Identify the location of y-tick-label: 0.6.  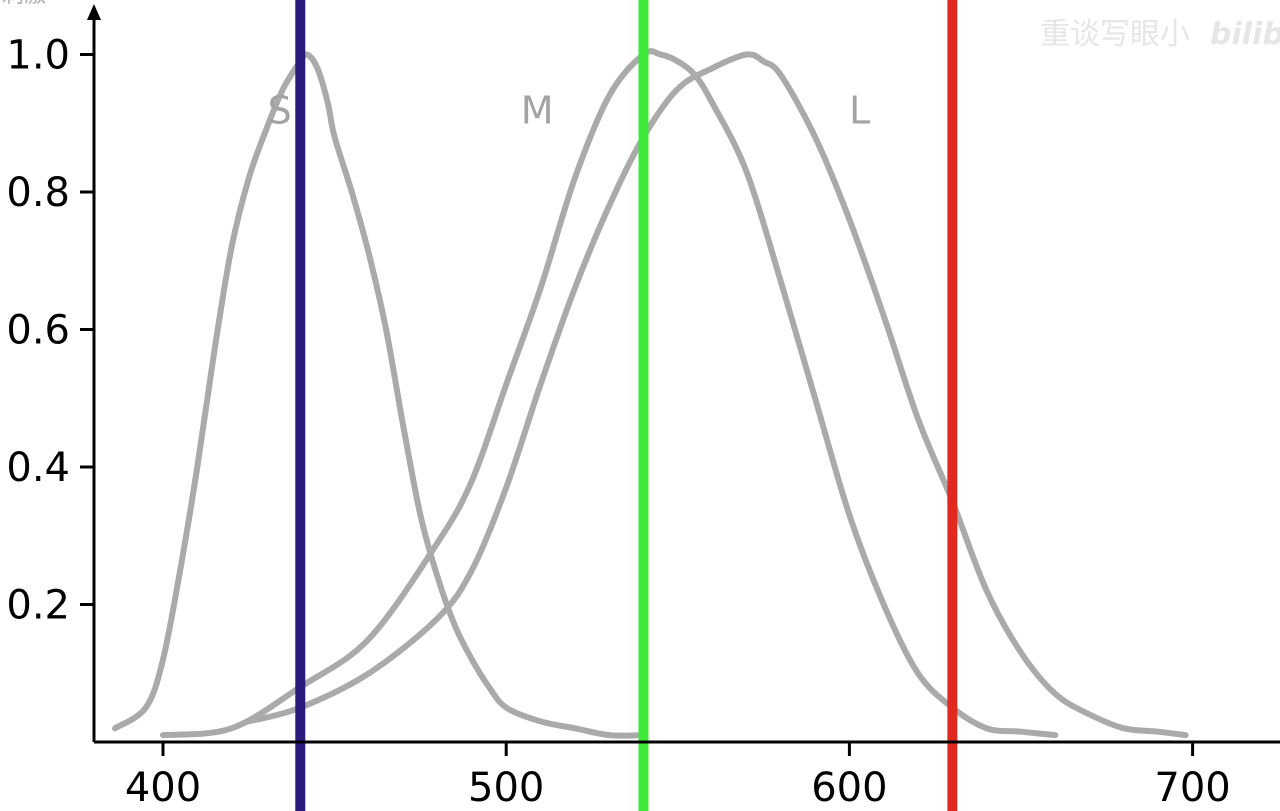
(38, 331).